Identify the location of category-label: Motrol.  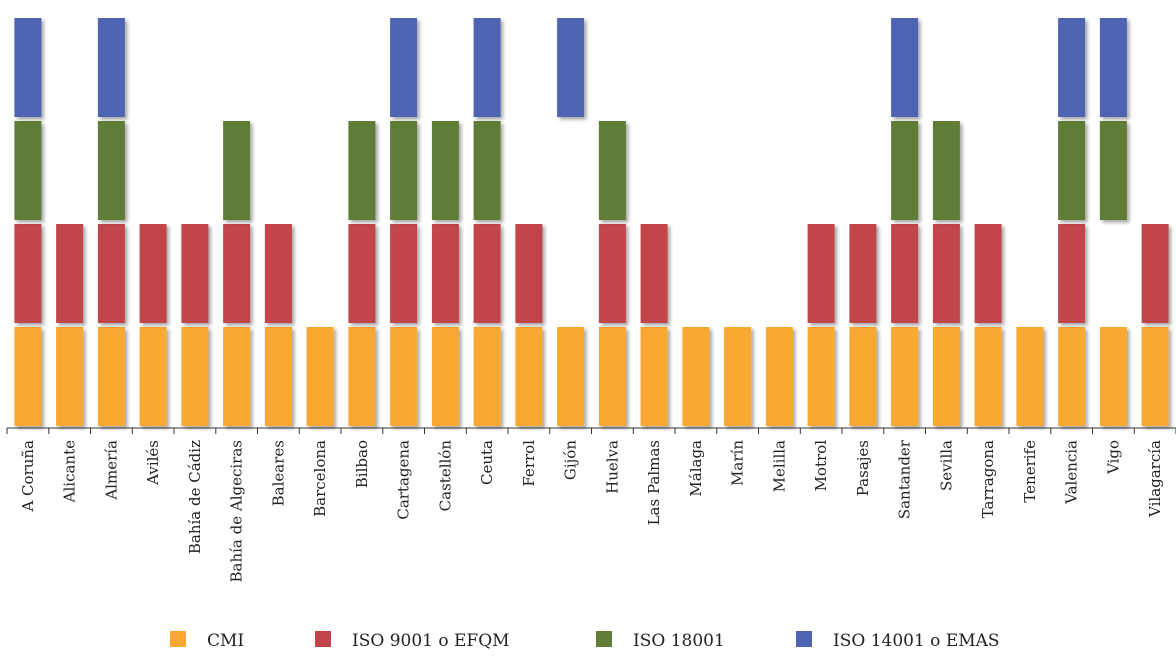
(821, 466).